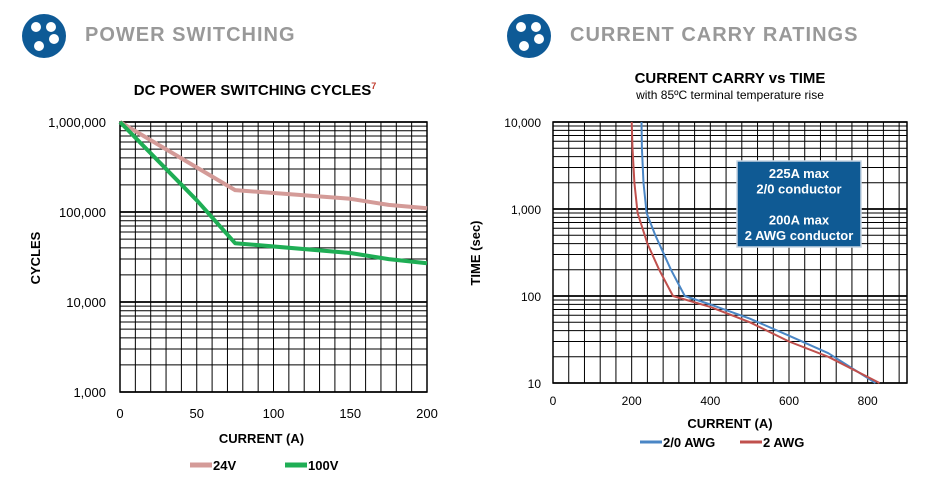  I want to click on legend-label: 100V, so click(323, 465).